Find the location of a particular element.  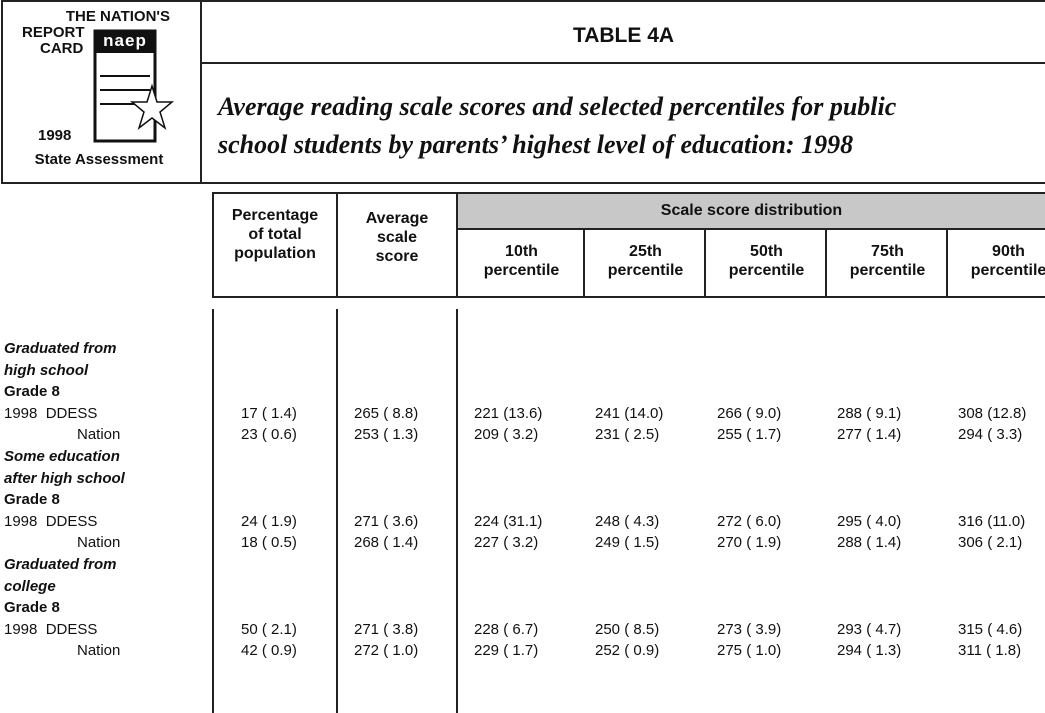

cell: 294 ( 3.3) is located at coordinates (990, 435).